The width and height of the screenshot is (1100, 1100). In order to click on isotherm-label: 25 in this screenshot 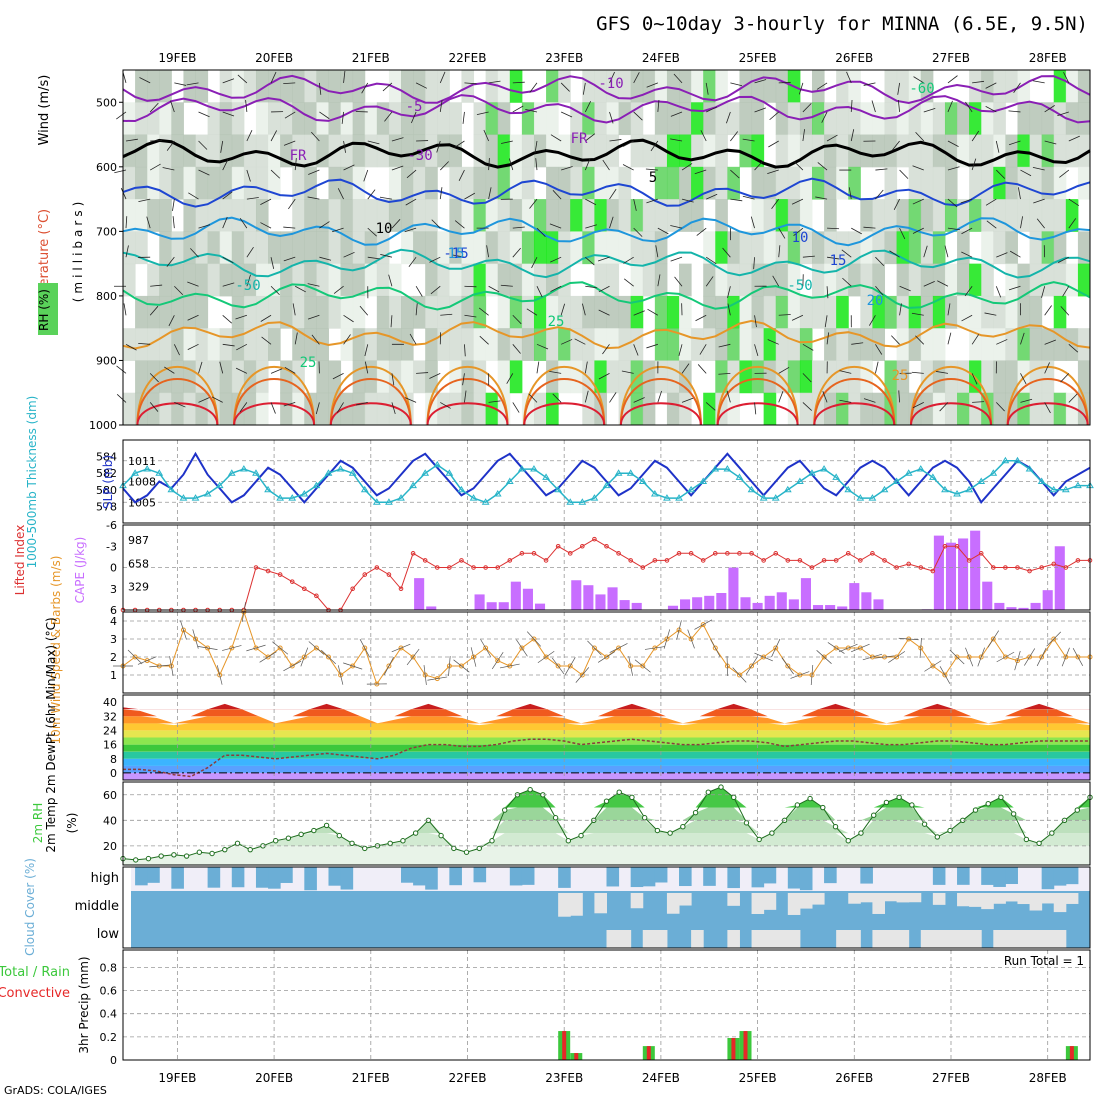, I will do `click(900, 376)`.